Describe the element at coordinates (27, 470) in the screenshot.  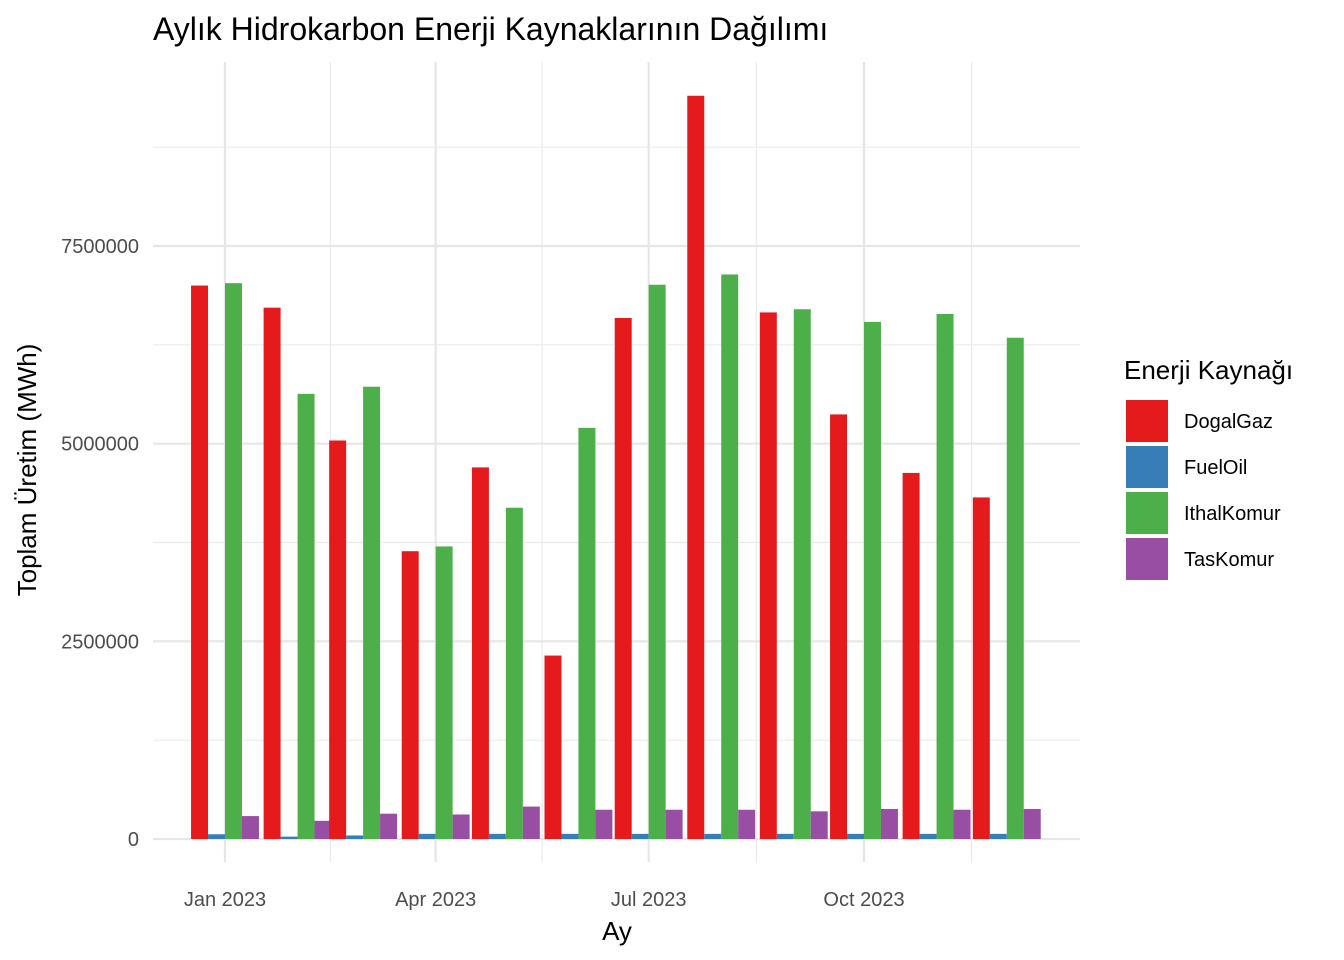
I see `y-axis-title: Toplam Üretim (MWh)` at that location.